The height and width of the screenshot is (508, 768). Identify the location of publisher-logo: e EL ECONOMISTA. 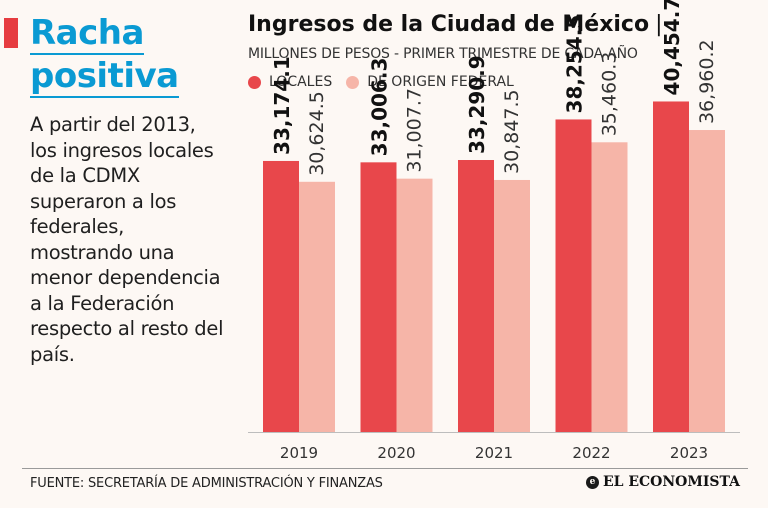
(662, 482).